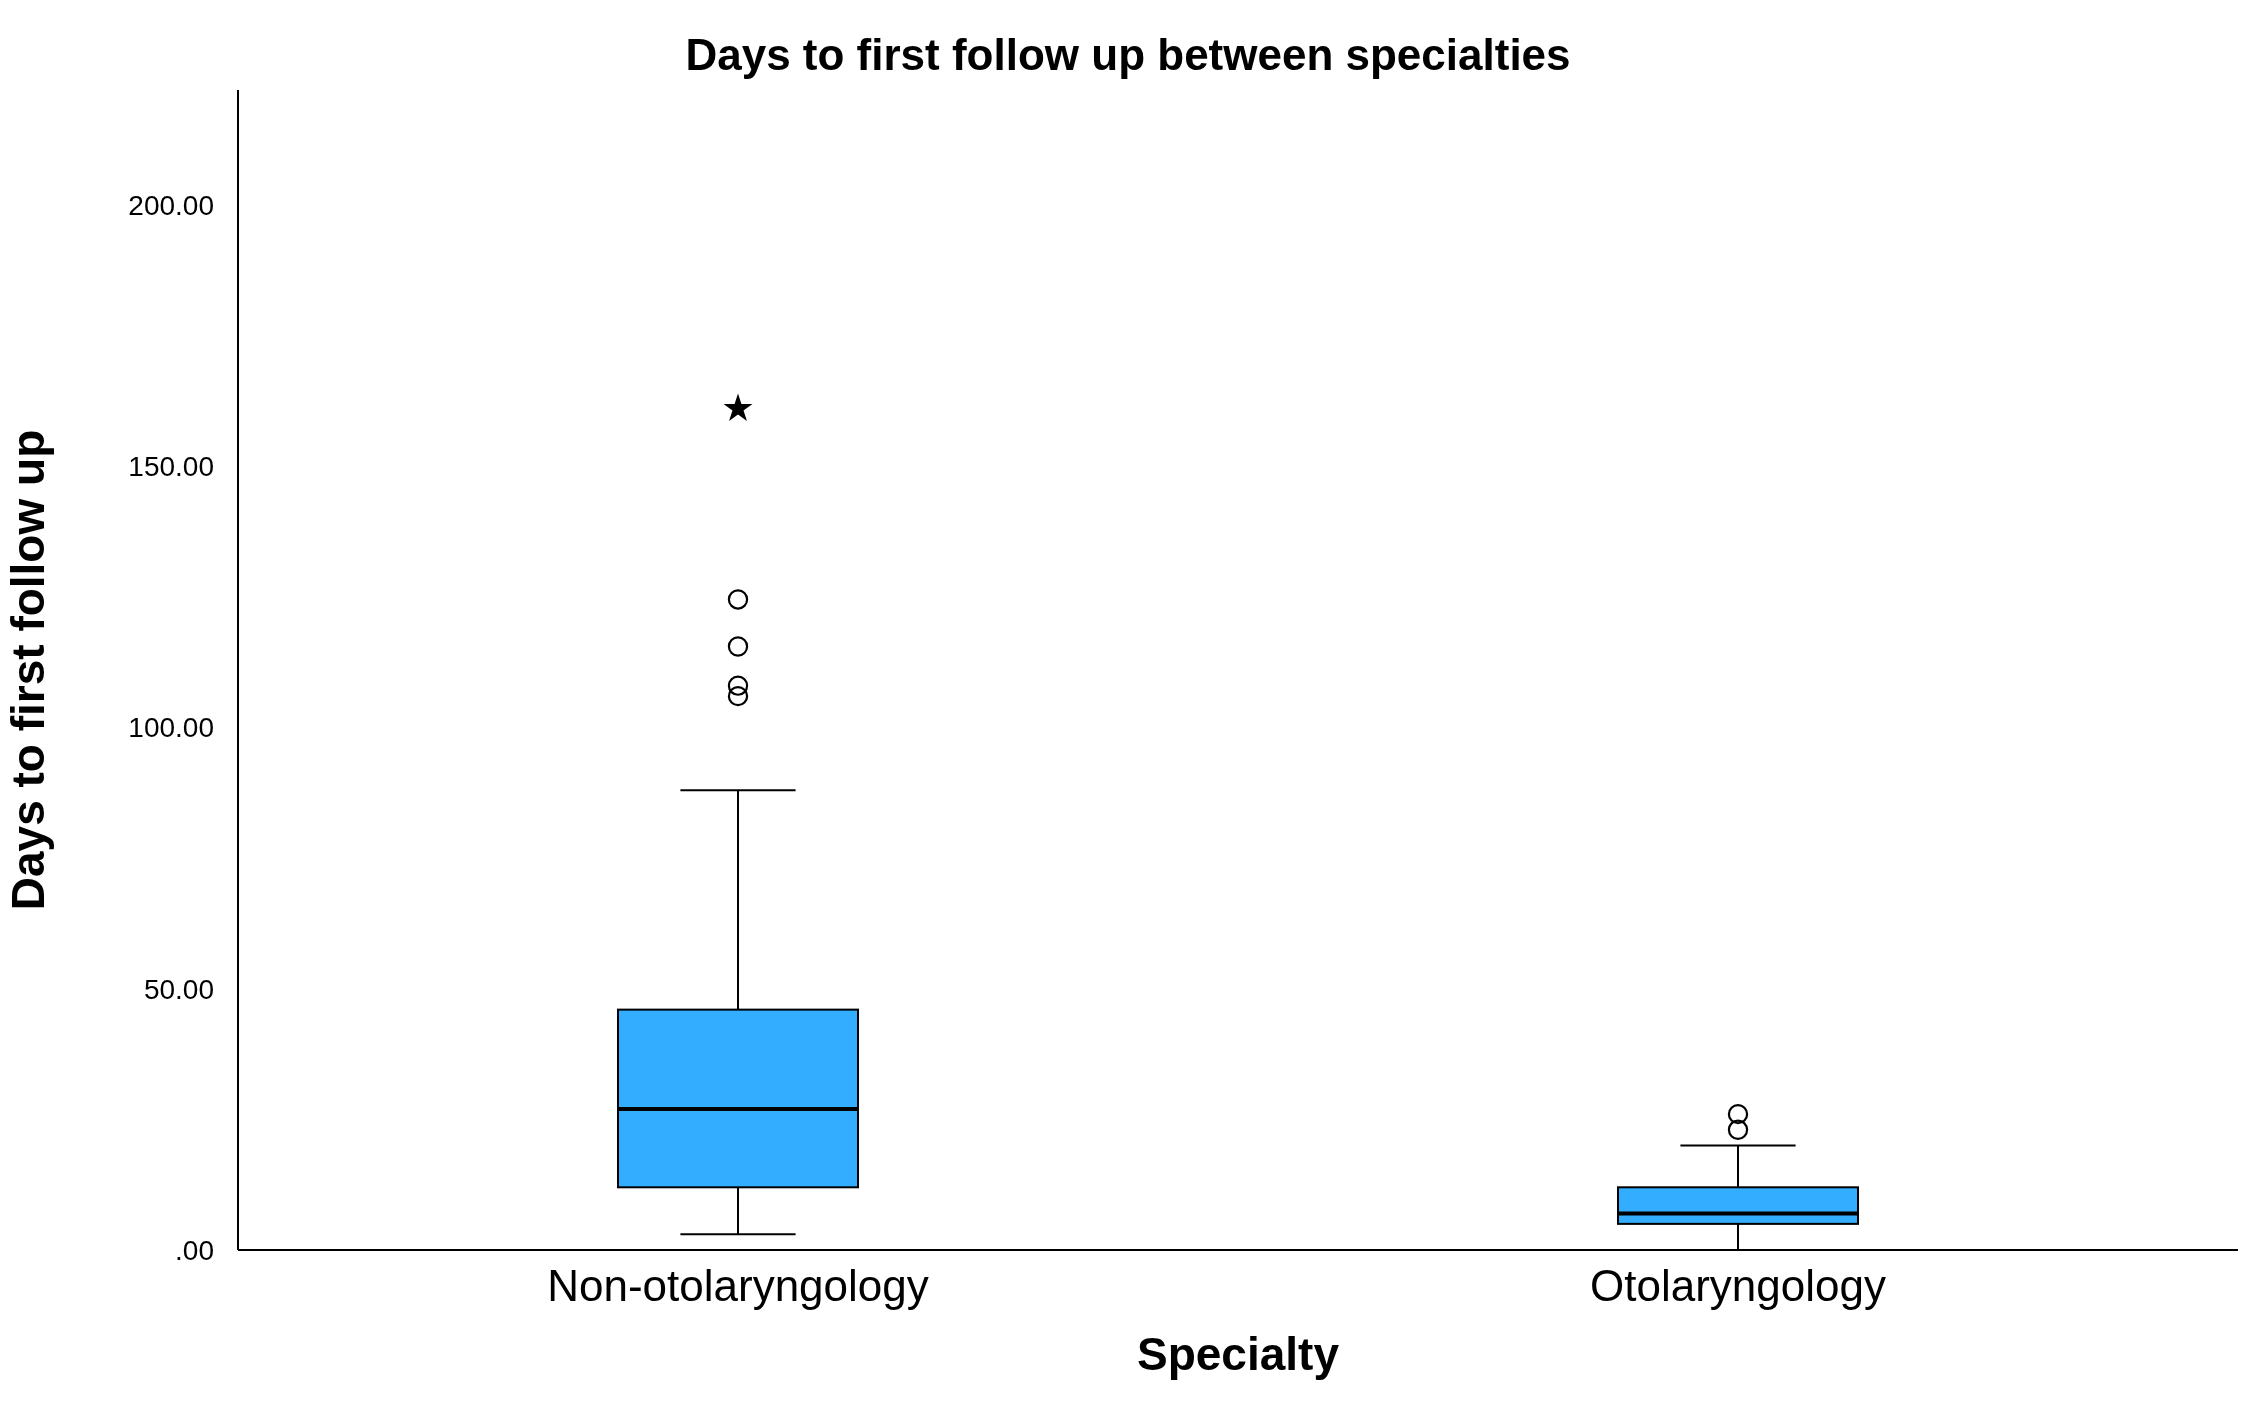 This screenshot has width=2260, height=1418. I want to click on x-axis-title: Specialty, so click(1238, 1354).